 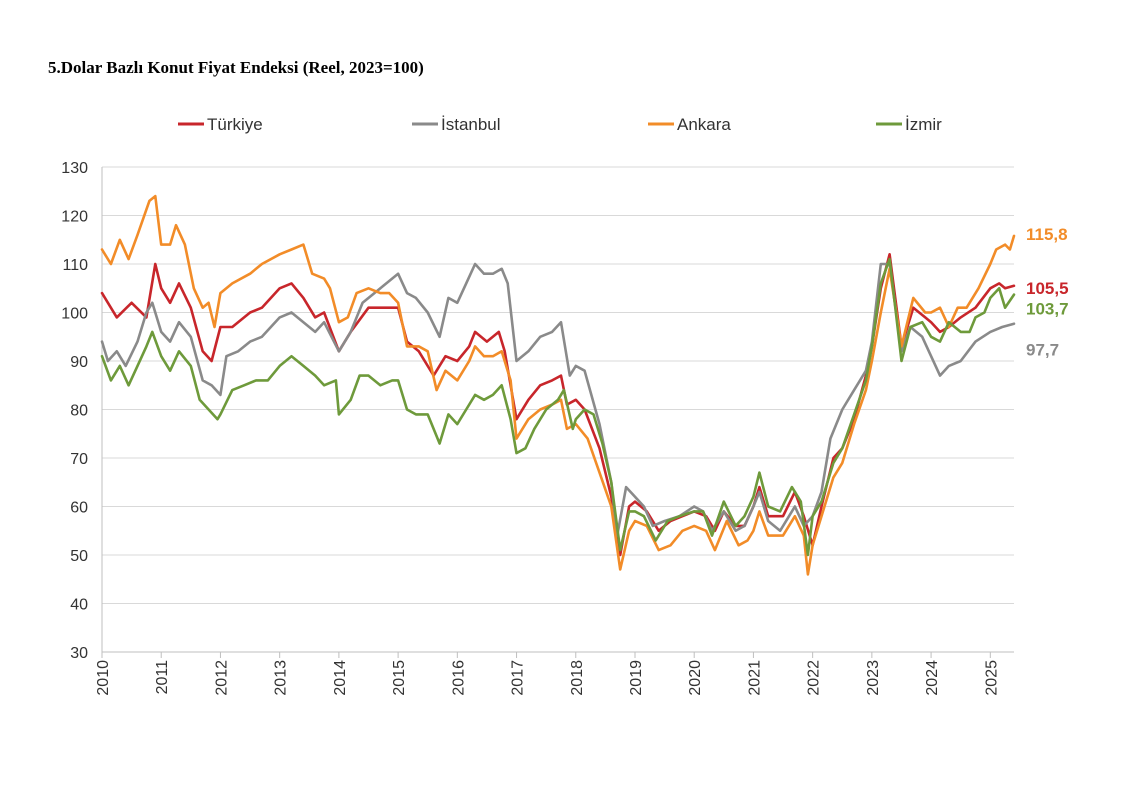 I want to click on y-axis-ticks: 30 40 50 60 70 80 90 100 110 120 130, so click(x=74, y=411).